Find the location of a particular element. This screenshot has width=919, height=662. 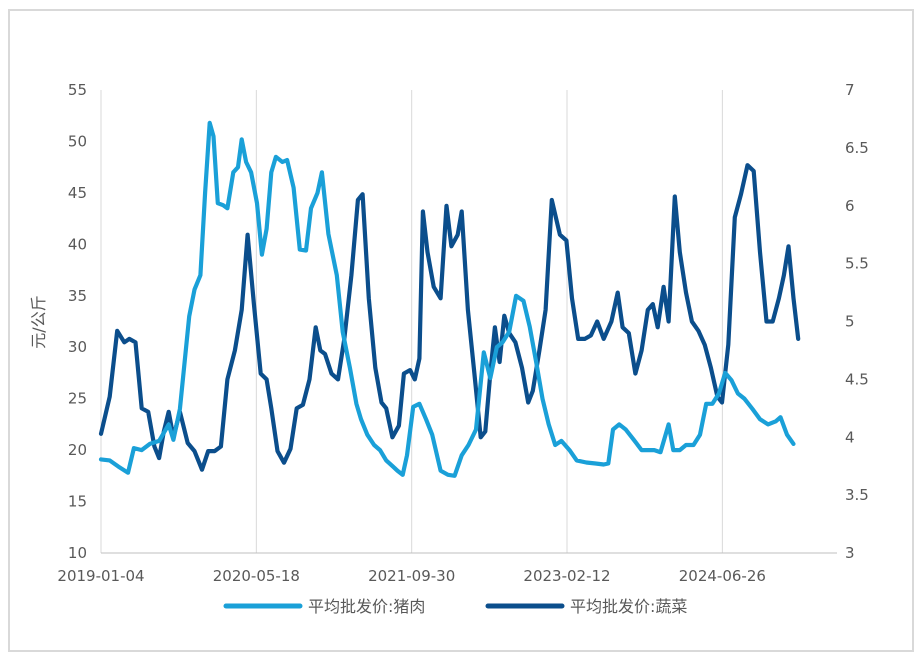

y2-tick-label: 3 is located at coordinates (850, 553).